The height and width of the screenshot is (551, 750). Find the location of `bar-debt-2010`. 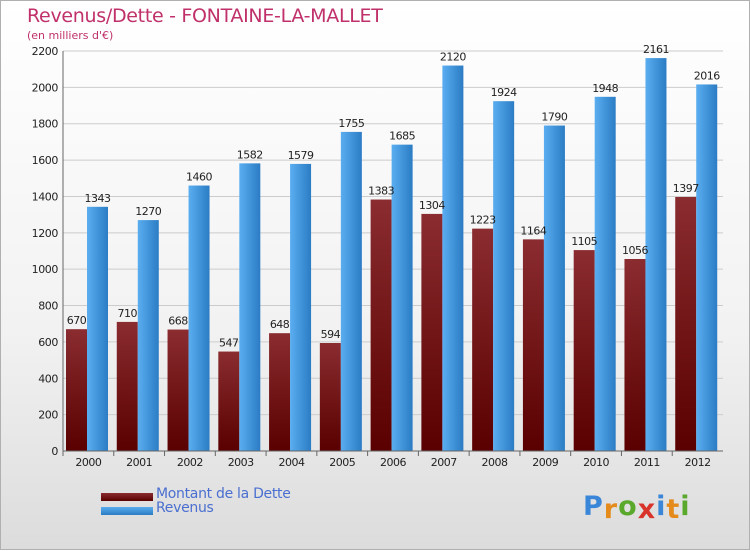

bar-debt-2010 is located at coordinates (584, 350).